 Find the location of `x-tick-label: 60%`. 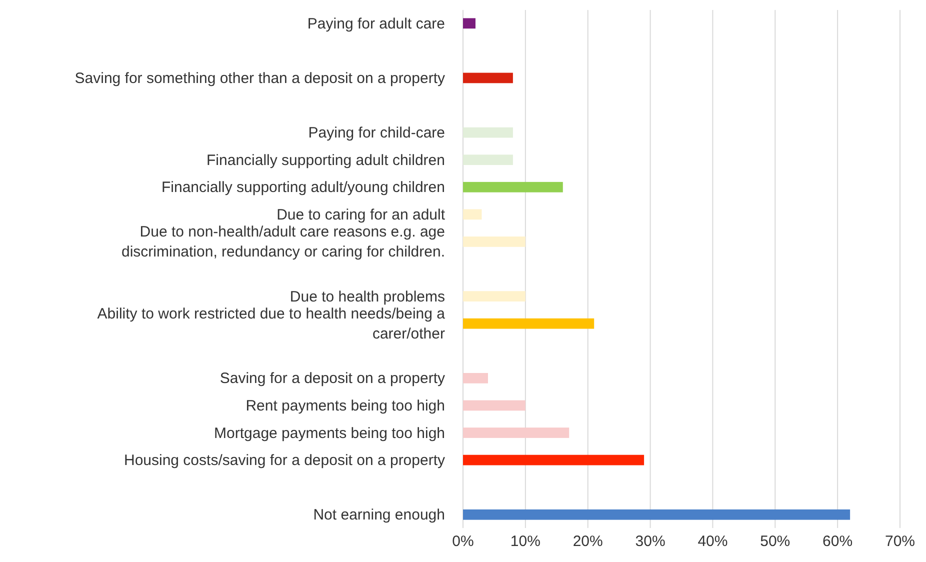

x-tick-label: 60% is located at coordinates (837, 541).